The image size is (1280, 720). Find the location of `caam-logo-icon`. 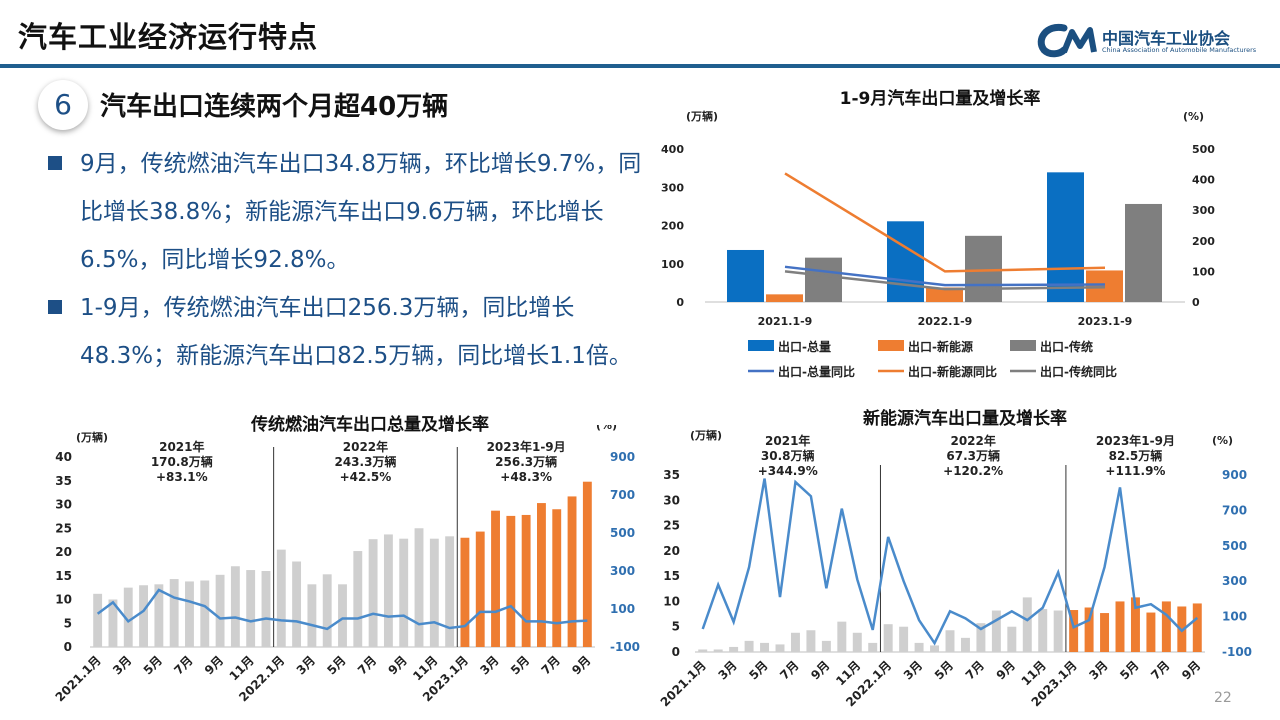

caam-logo-icon is located at coordinates (1067, 40).